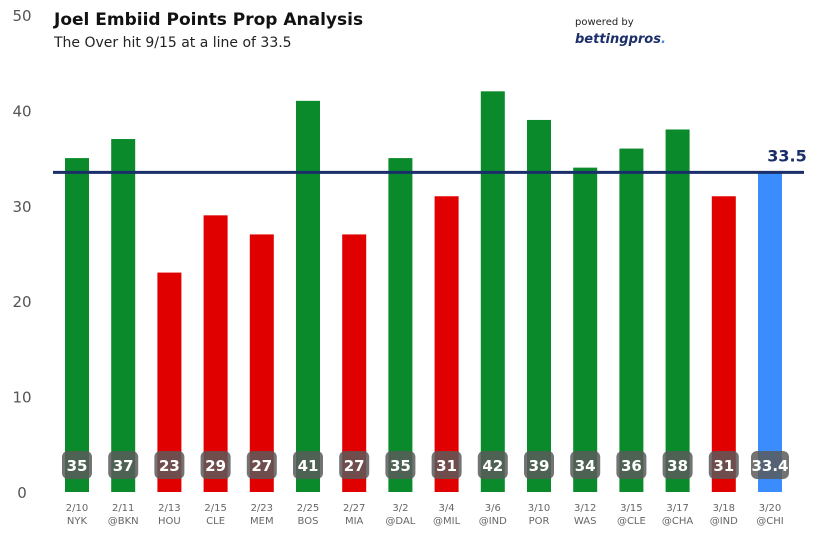 This screenshot has height=545, width=818. Describe the element at coordinates (262, 521) in the screenshot. I see `x-tick-opponent: MEM` at that location.